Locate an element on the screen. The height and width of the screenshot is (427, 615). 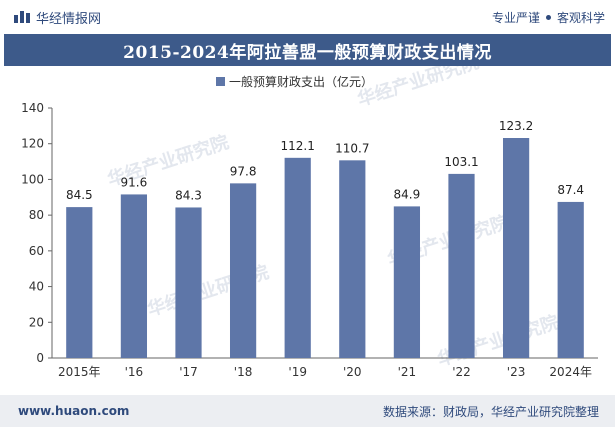
top-bar: 华经情报网 专业严谨 客观科学 is located at coordinates (307, 17).